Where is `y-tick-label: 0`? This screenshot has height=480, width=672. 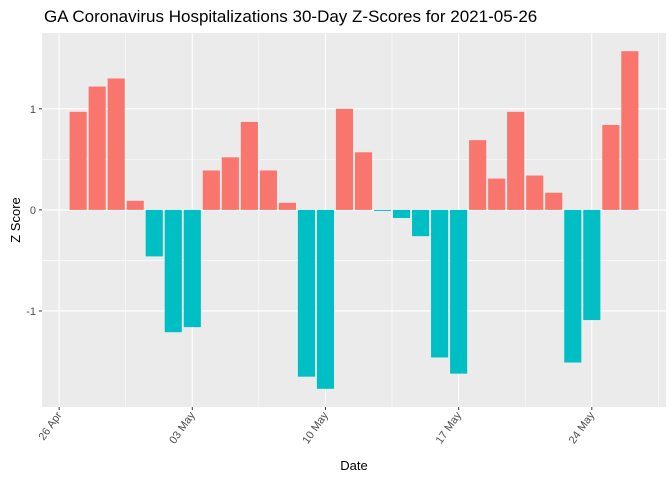
y-tick-label: 0 is located at coordinates (33, 211).